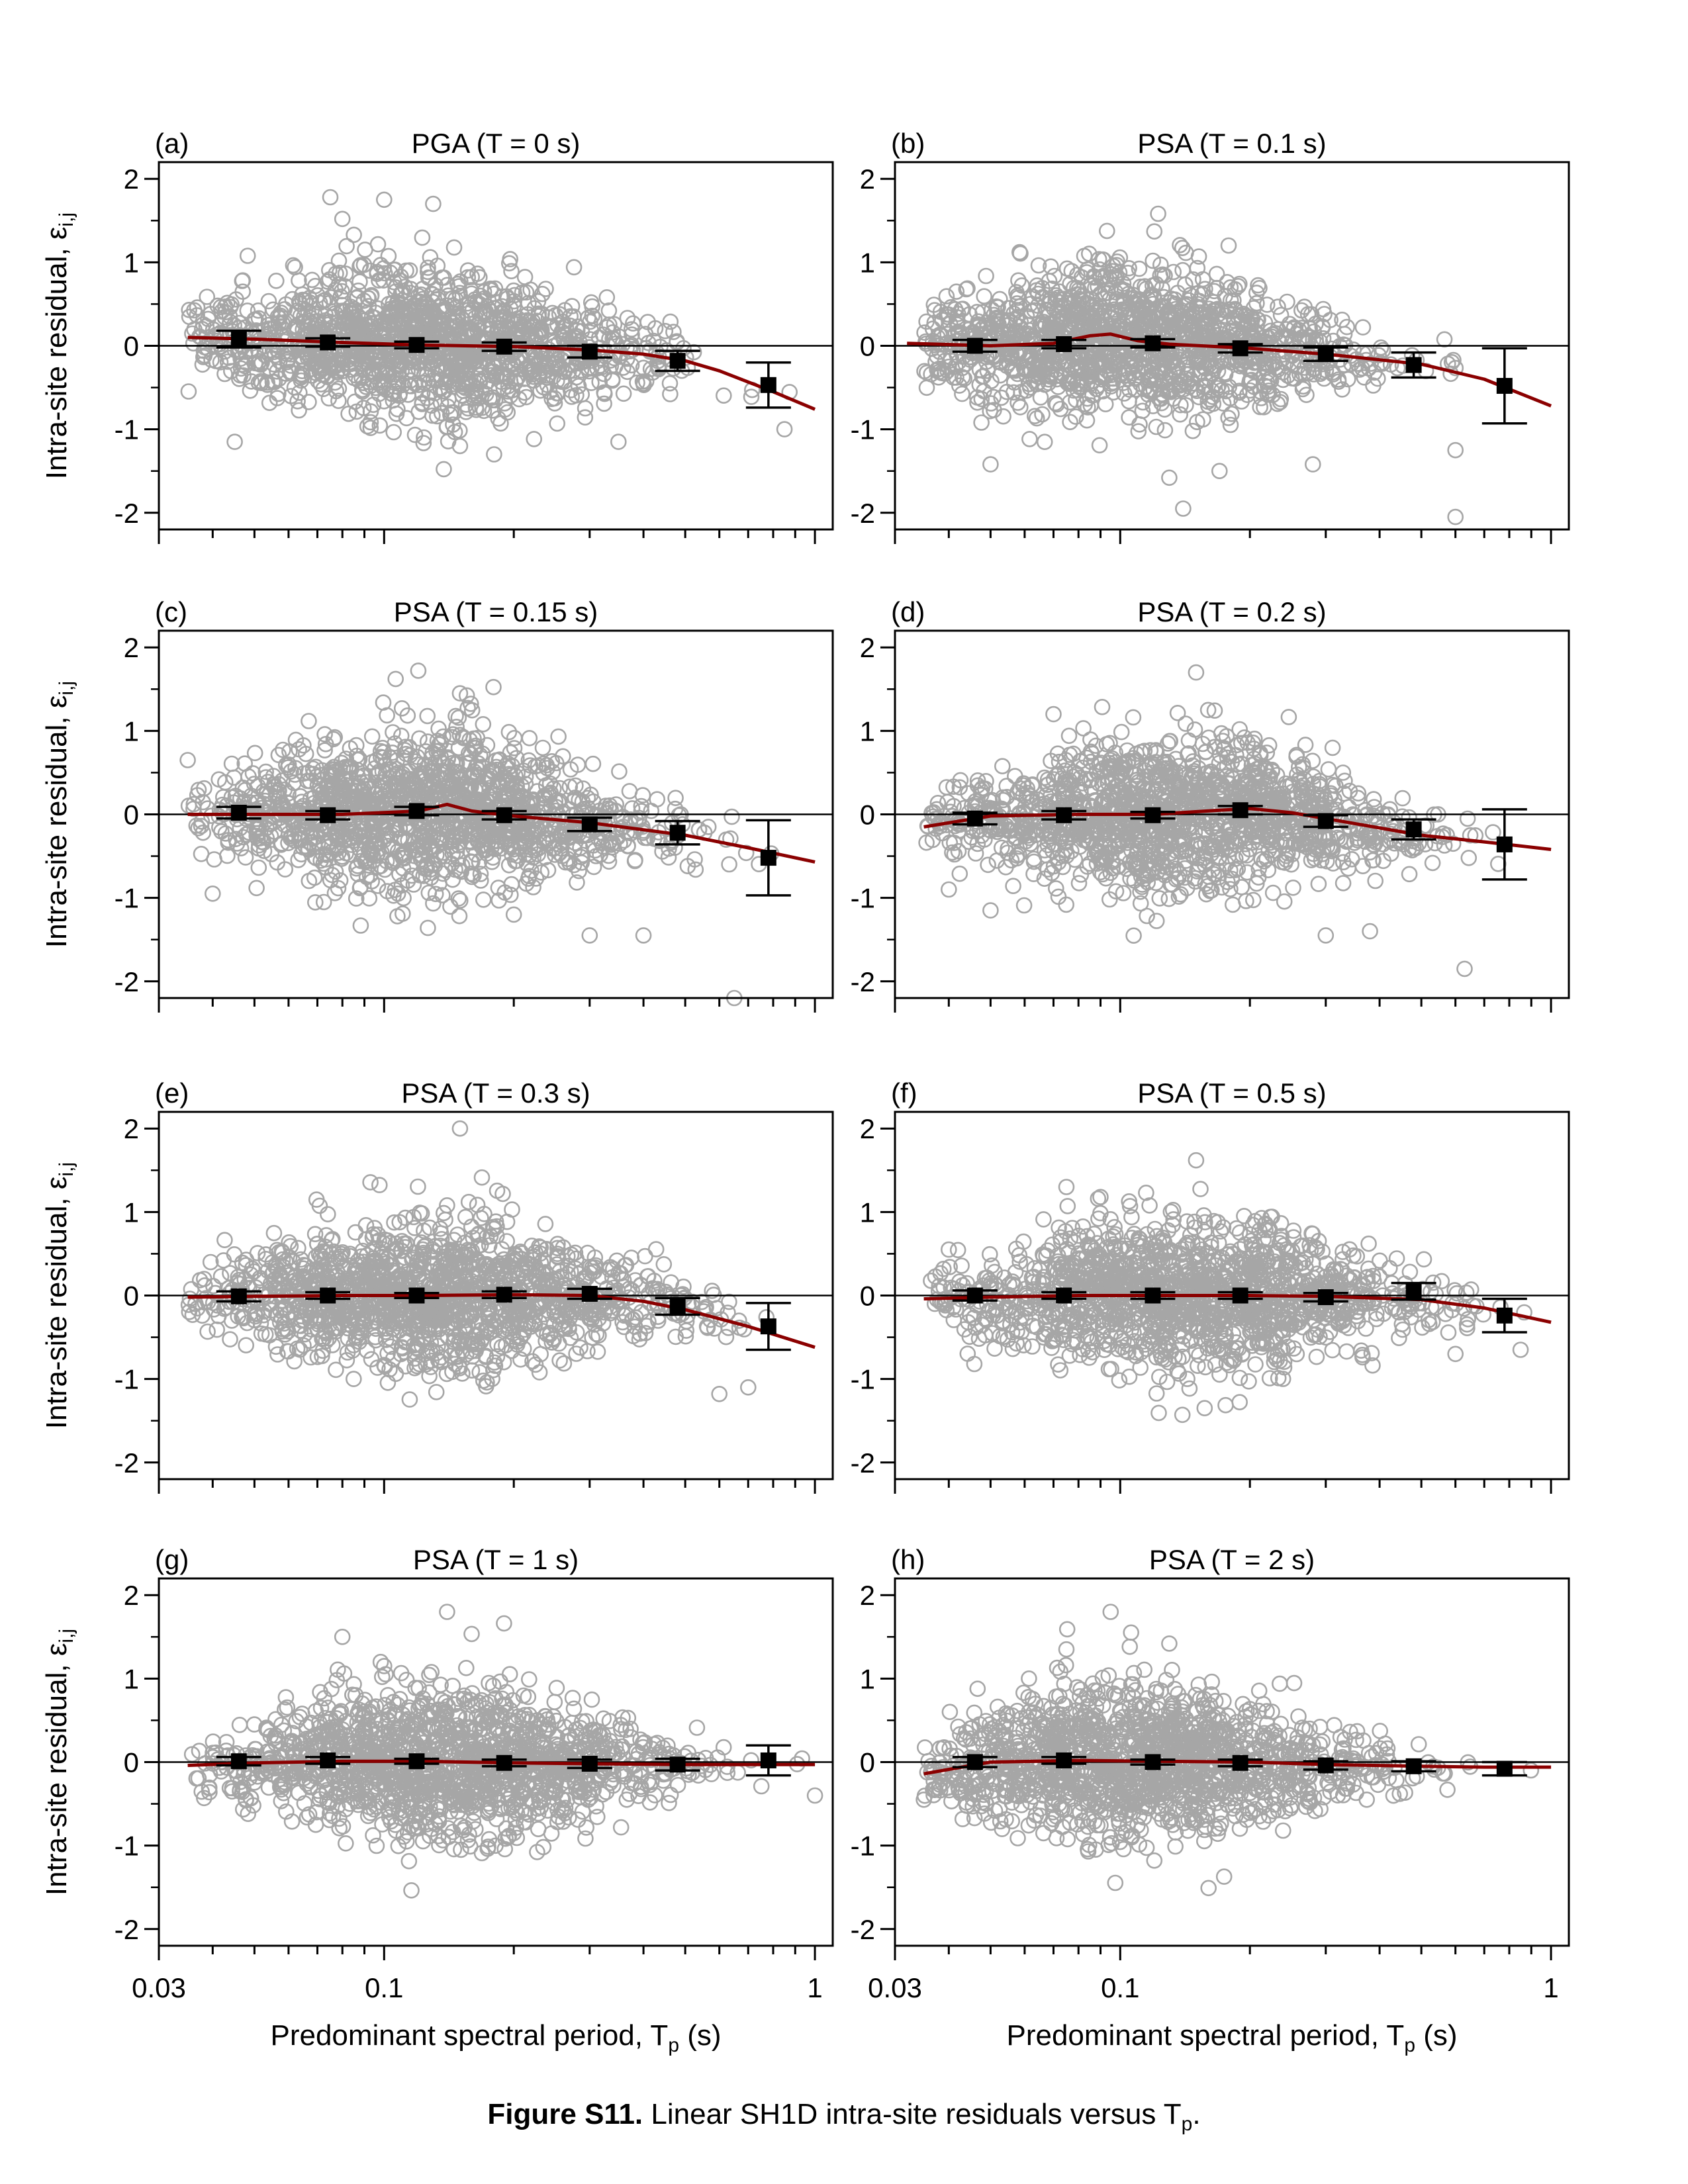 The width and height of the screenshot is (1688, 2184). What do you see at coordinates (908, 143) in the screenshot?
I see `panel-letter: (b)` at bounding box center [908, 143].